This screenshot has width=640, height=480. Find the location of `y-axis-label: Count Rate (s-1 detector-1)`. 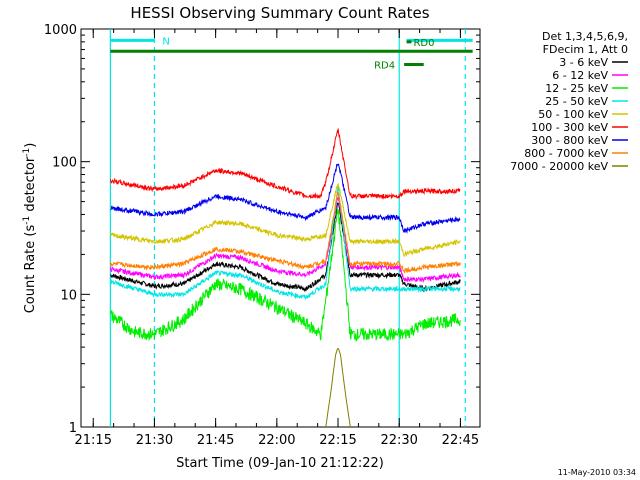

y-axis-label: Count Rate (s-1 detector-1) is located at coordinates (30, 228).